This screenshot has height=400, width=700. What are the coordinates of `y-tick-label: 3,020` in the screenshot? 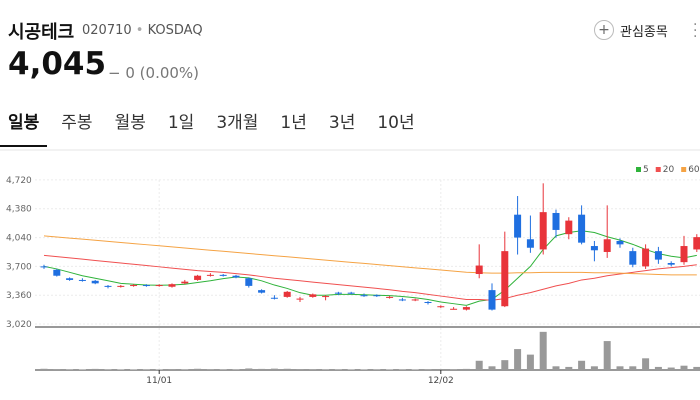 It's located at (19, 325).